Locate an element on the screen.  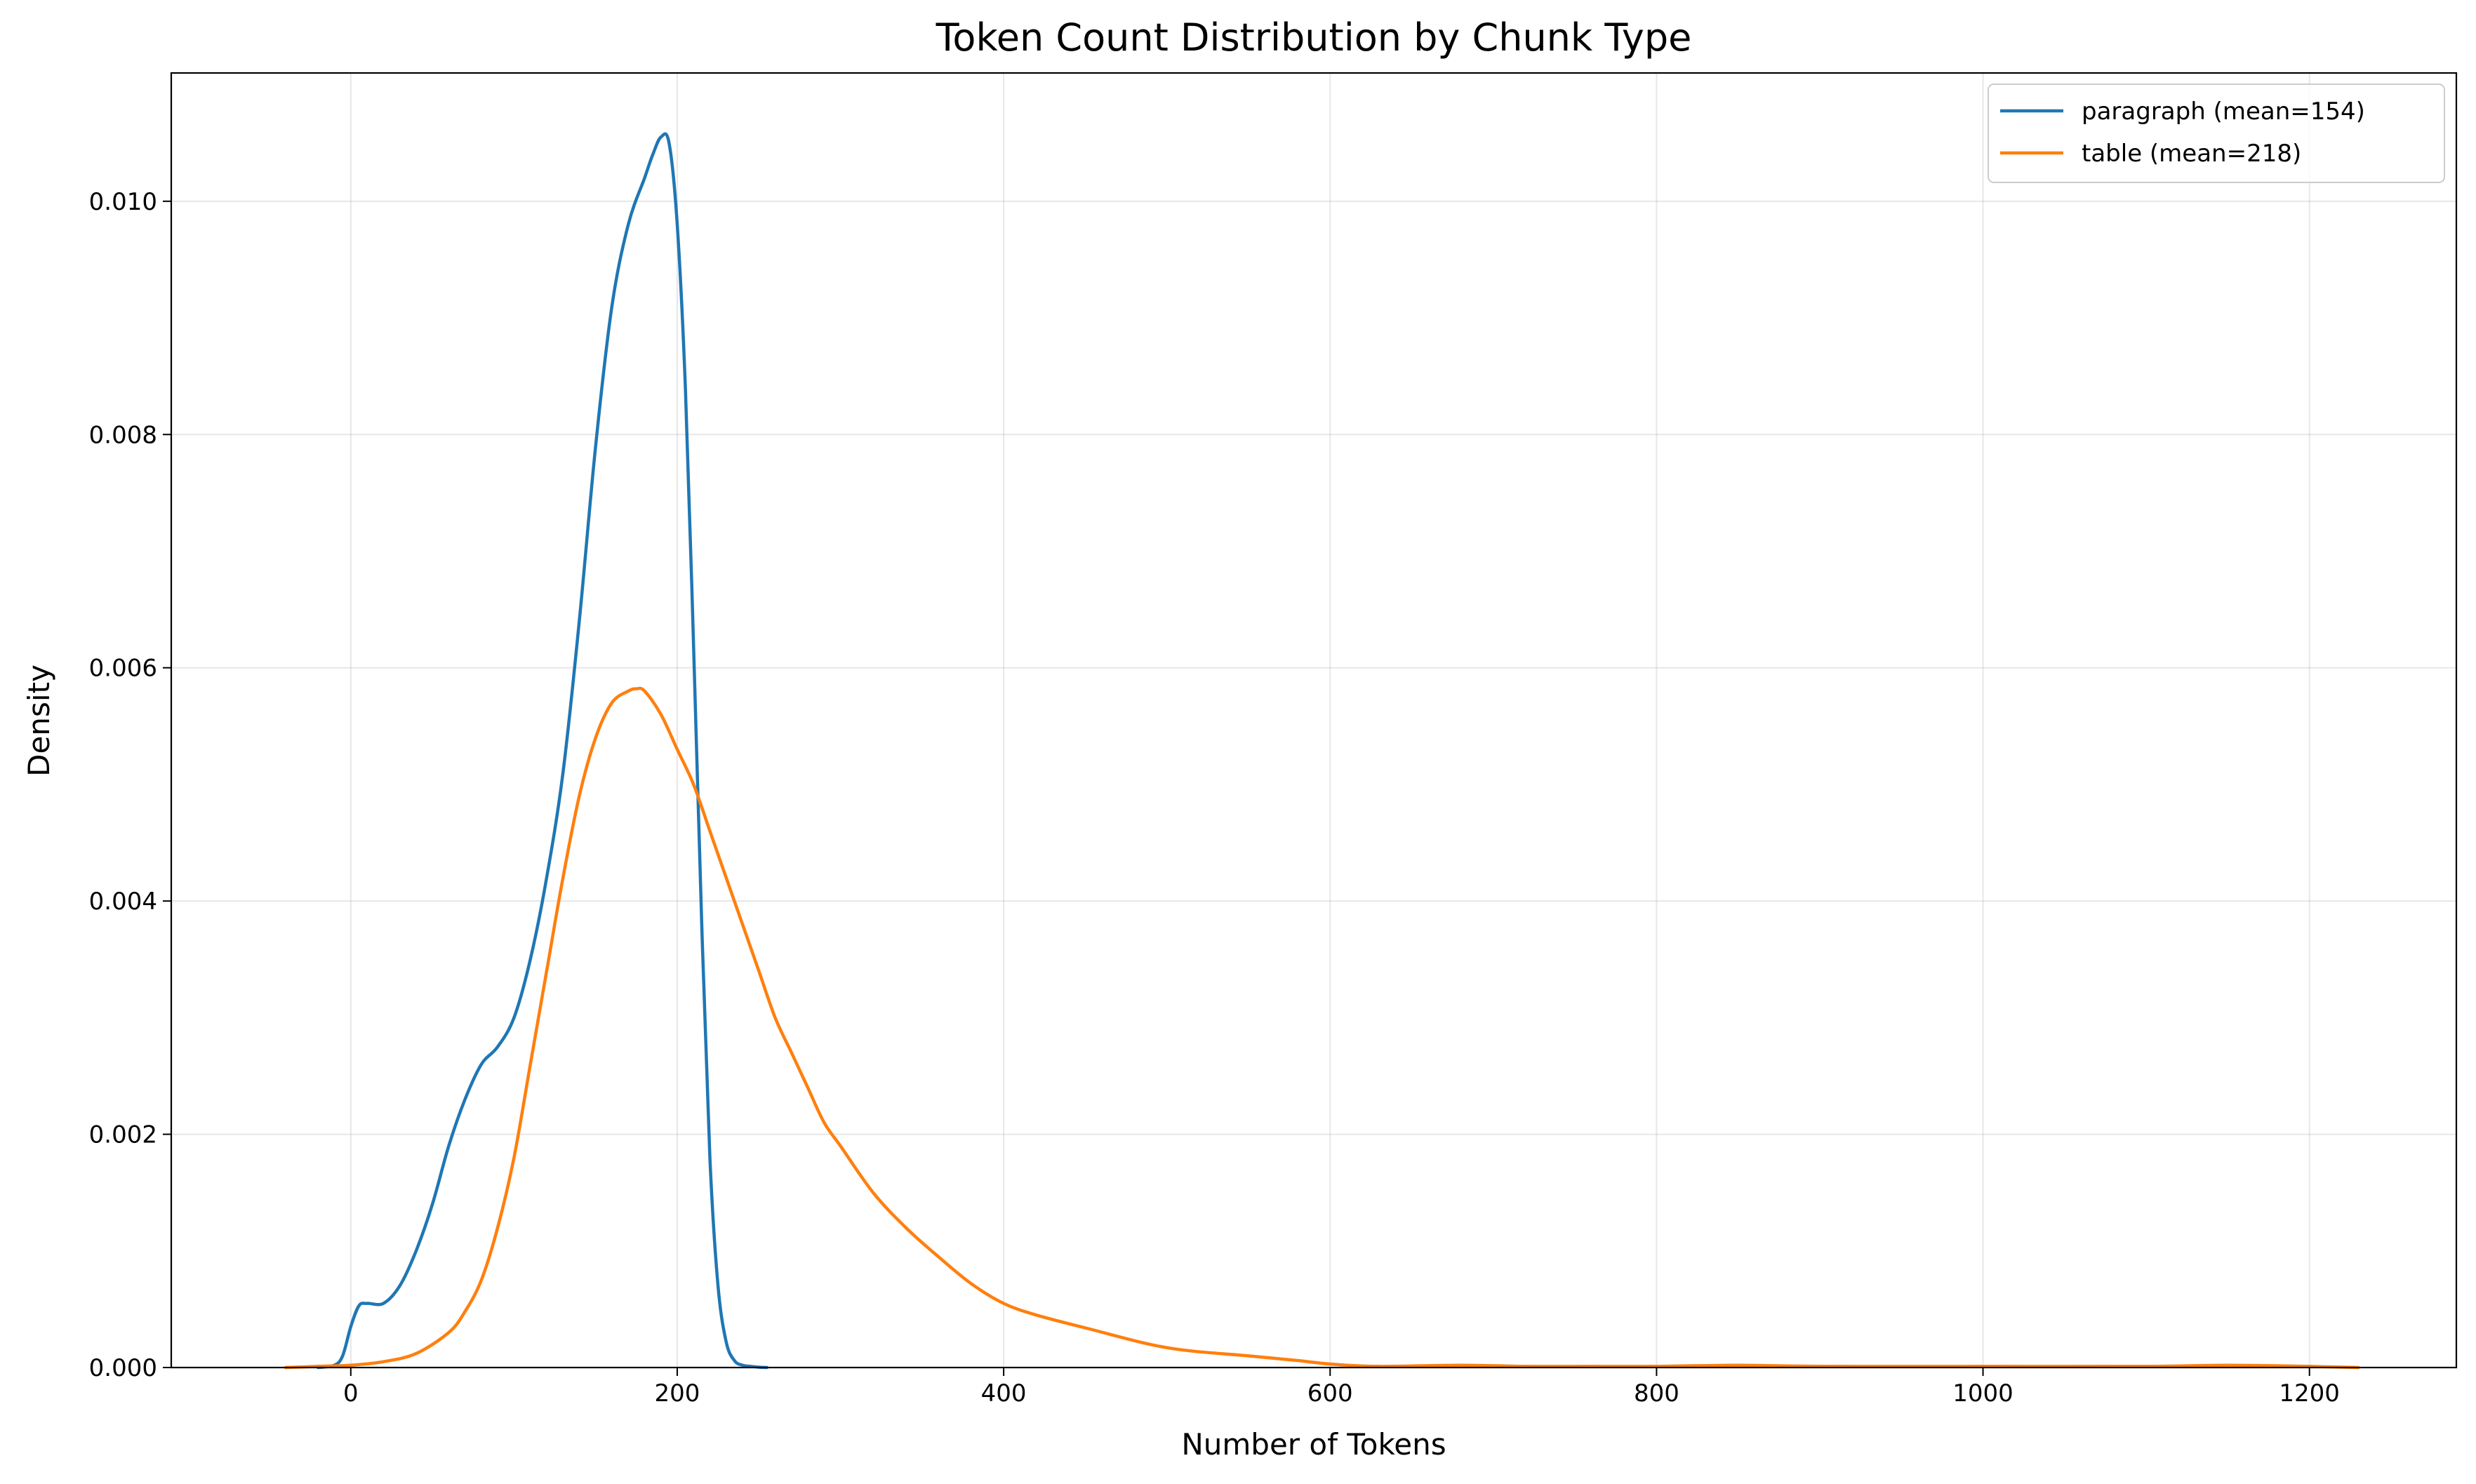
legend-label-paragraph: paragraph (mean=154) is located at coordinates (2223, 112).